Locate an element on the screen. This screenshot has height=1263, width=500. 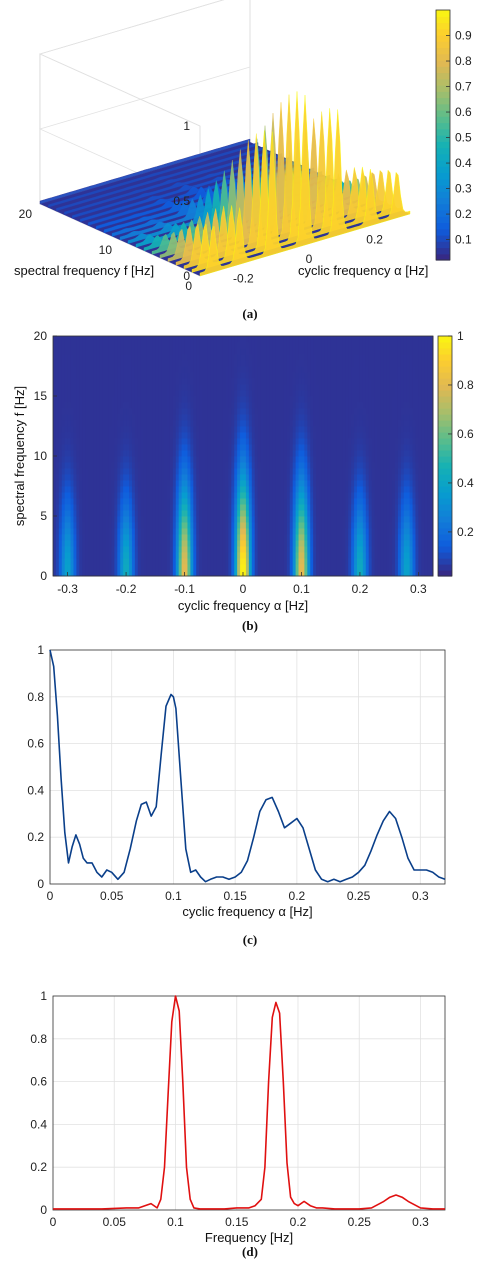
z-tick-label: 0.5 is located at coordinates (181, 201).